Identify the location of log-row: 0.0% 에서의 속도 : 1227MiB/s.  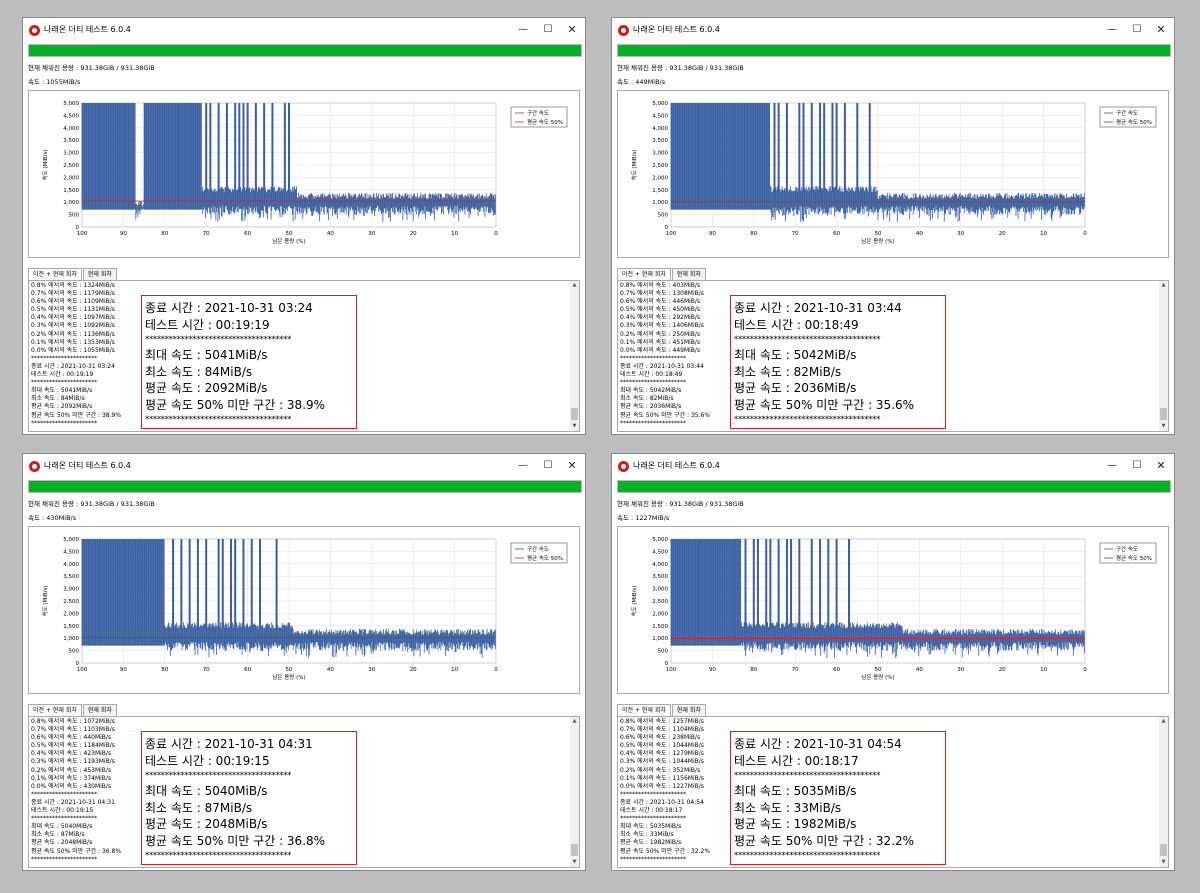
(662, 786).